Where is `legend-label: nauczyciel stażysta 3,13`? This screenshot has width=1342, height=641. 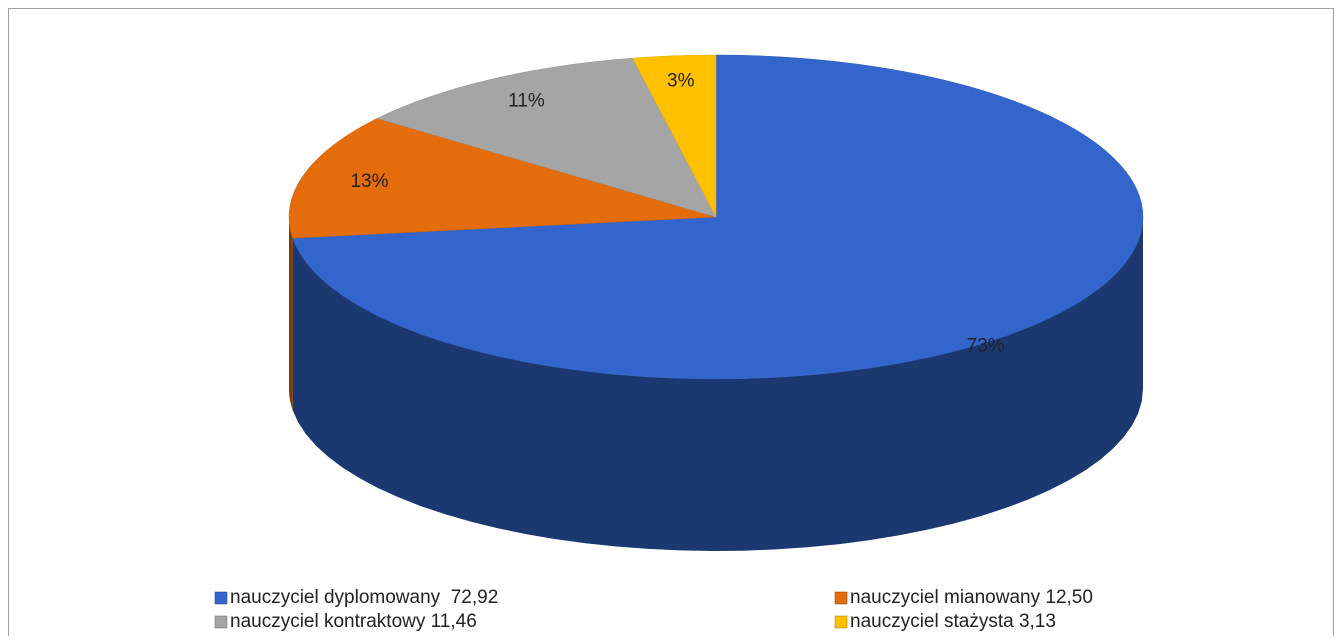 legend-label: nauczyciel stażysta 3,13 is located at coordinates (953, 621).